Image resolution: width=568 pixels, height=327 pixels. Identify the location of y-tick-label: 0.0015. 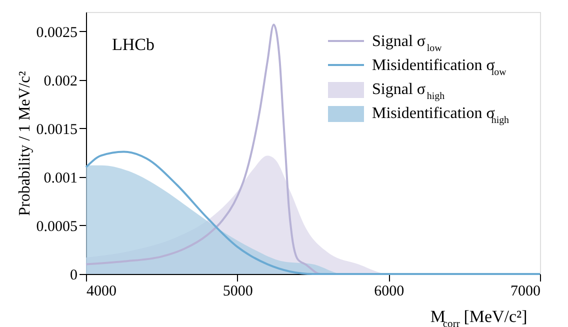
(57, 130).